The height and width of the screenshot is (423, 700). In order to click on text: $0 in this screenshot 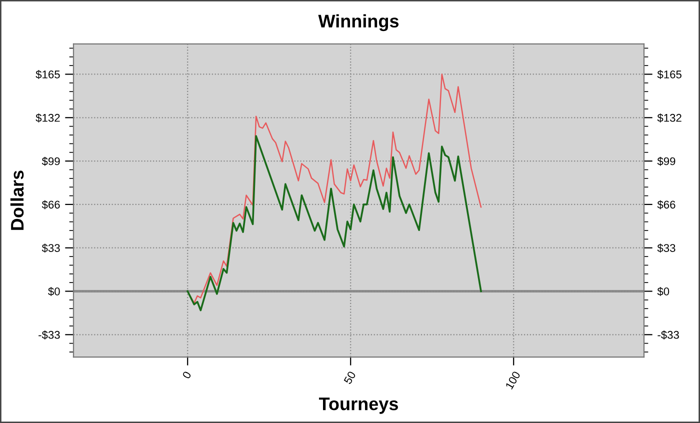, I will do `click(54, 291)`.